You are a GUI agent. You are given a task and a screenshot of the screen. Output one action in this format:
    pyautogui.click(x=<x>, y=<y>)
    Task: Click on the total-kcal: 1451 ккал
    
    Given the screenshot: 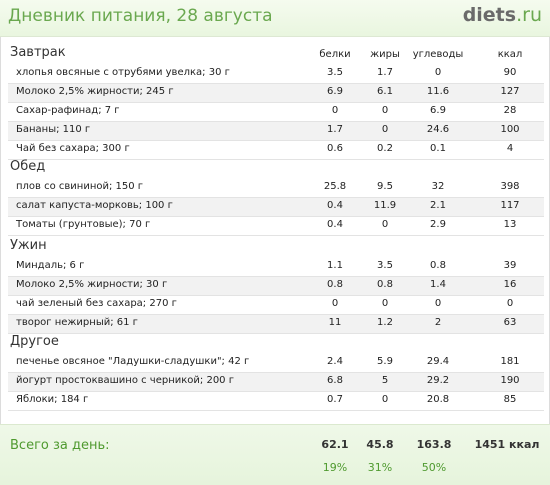 What is the action you would take?
    pyautogui.click(x=507, y=444)
    